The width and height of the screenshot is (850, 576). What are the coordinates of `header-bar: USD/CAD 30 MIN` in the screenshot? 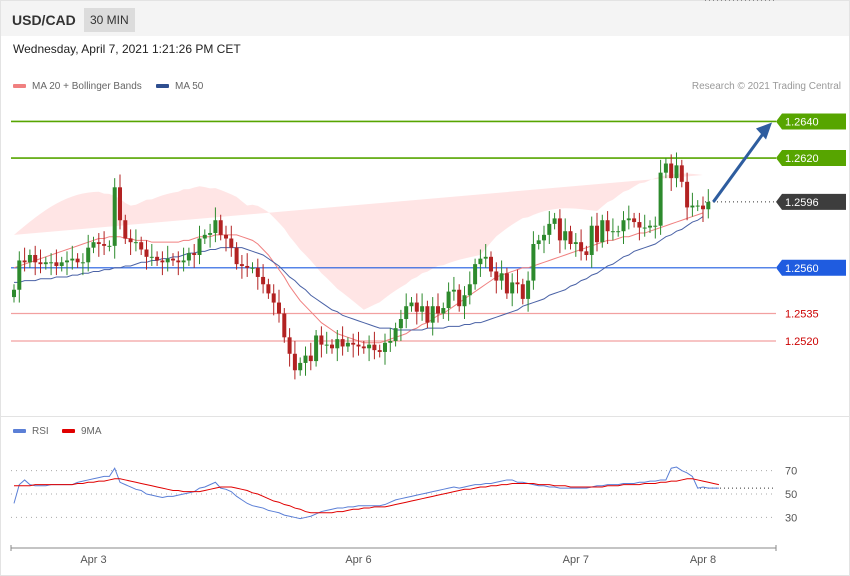 It's located at (425, 18).